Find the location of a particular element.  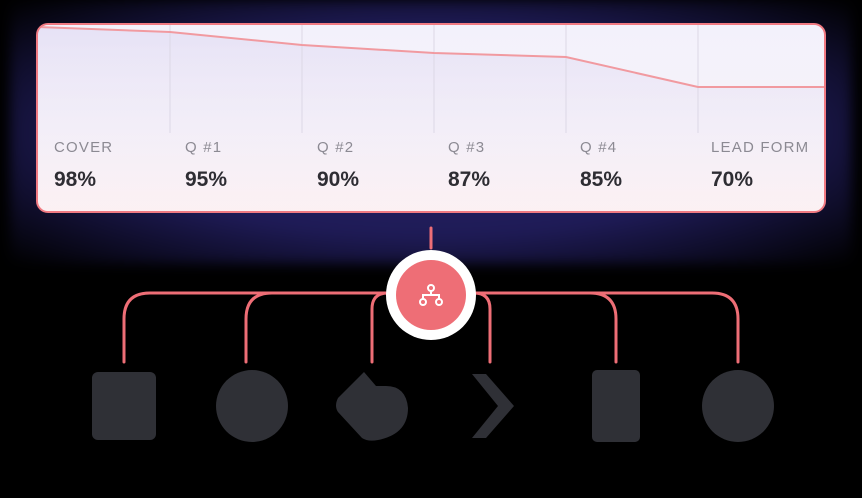

integration-round-app is located at coordinates (738, 406).